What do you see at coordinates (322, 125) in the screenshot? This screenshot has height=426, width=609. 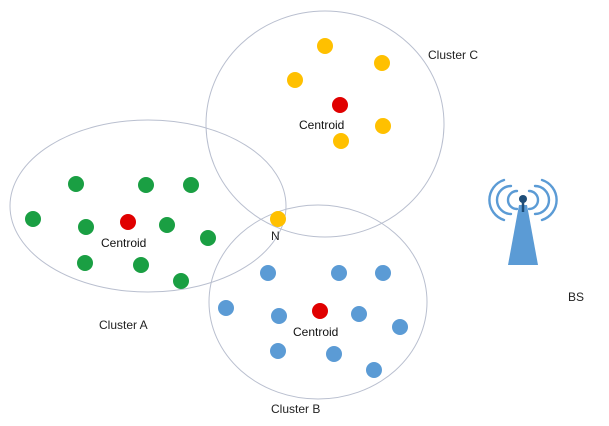 I see `centroid-c-label: Centroid` at bounding box center [322, 125].